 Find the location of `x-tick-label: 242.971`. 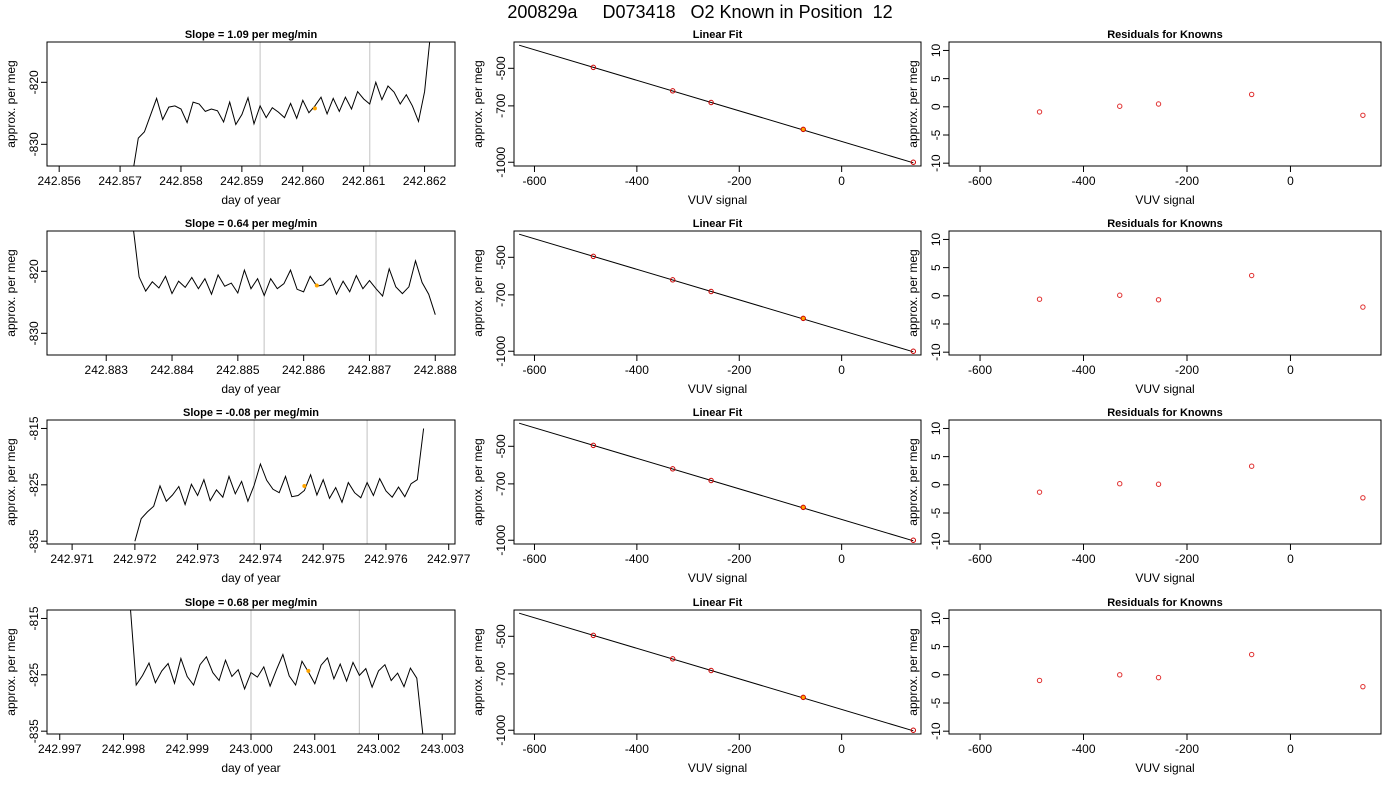

x-tick-label: 242.971 is located at coordinates (72, 559).